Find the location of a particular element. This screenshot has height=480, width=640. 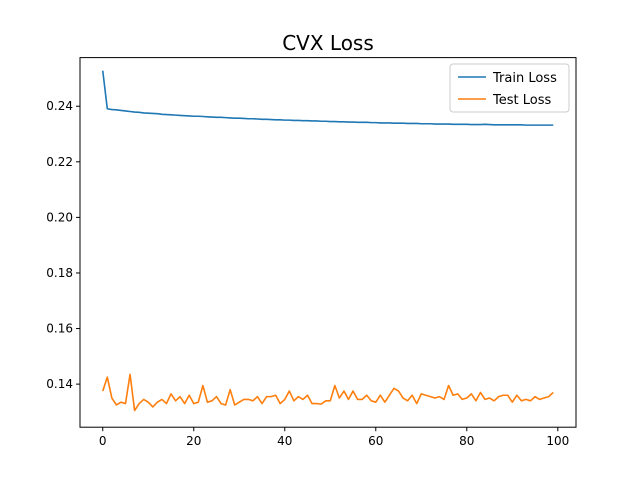

legend: Train Loss Test Loss is located at coordinates (509, 88).